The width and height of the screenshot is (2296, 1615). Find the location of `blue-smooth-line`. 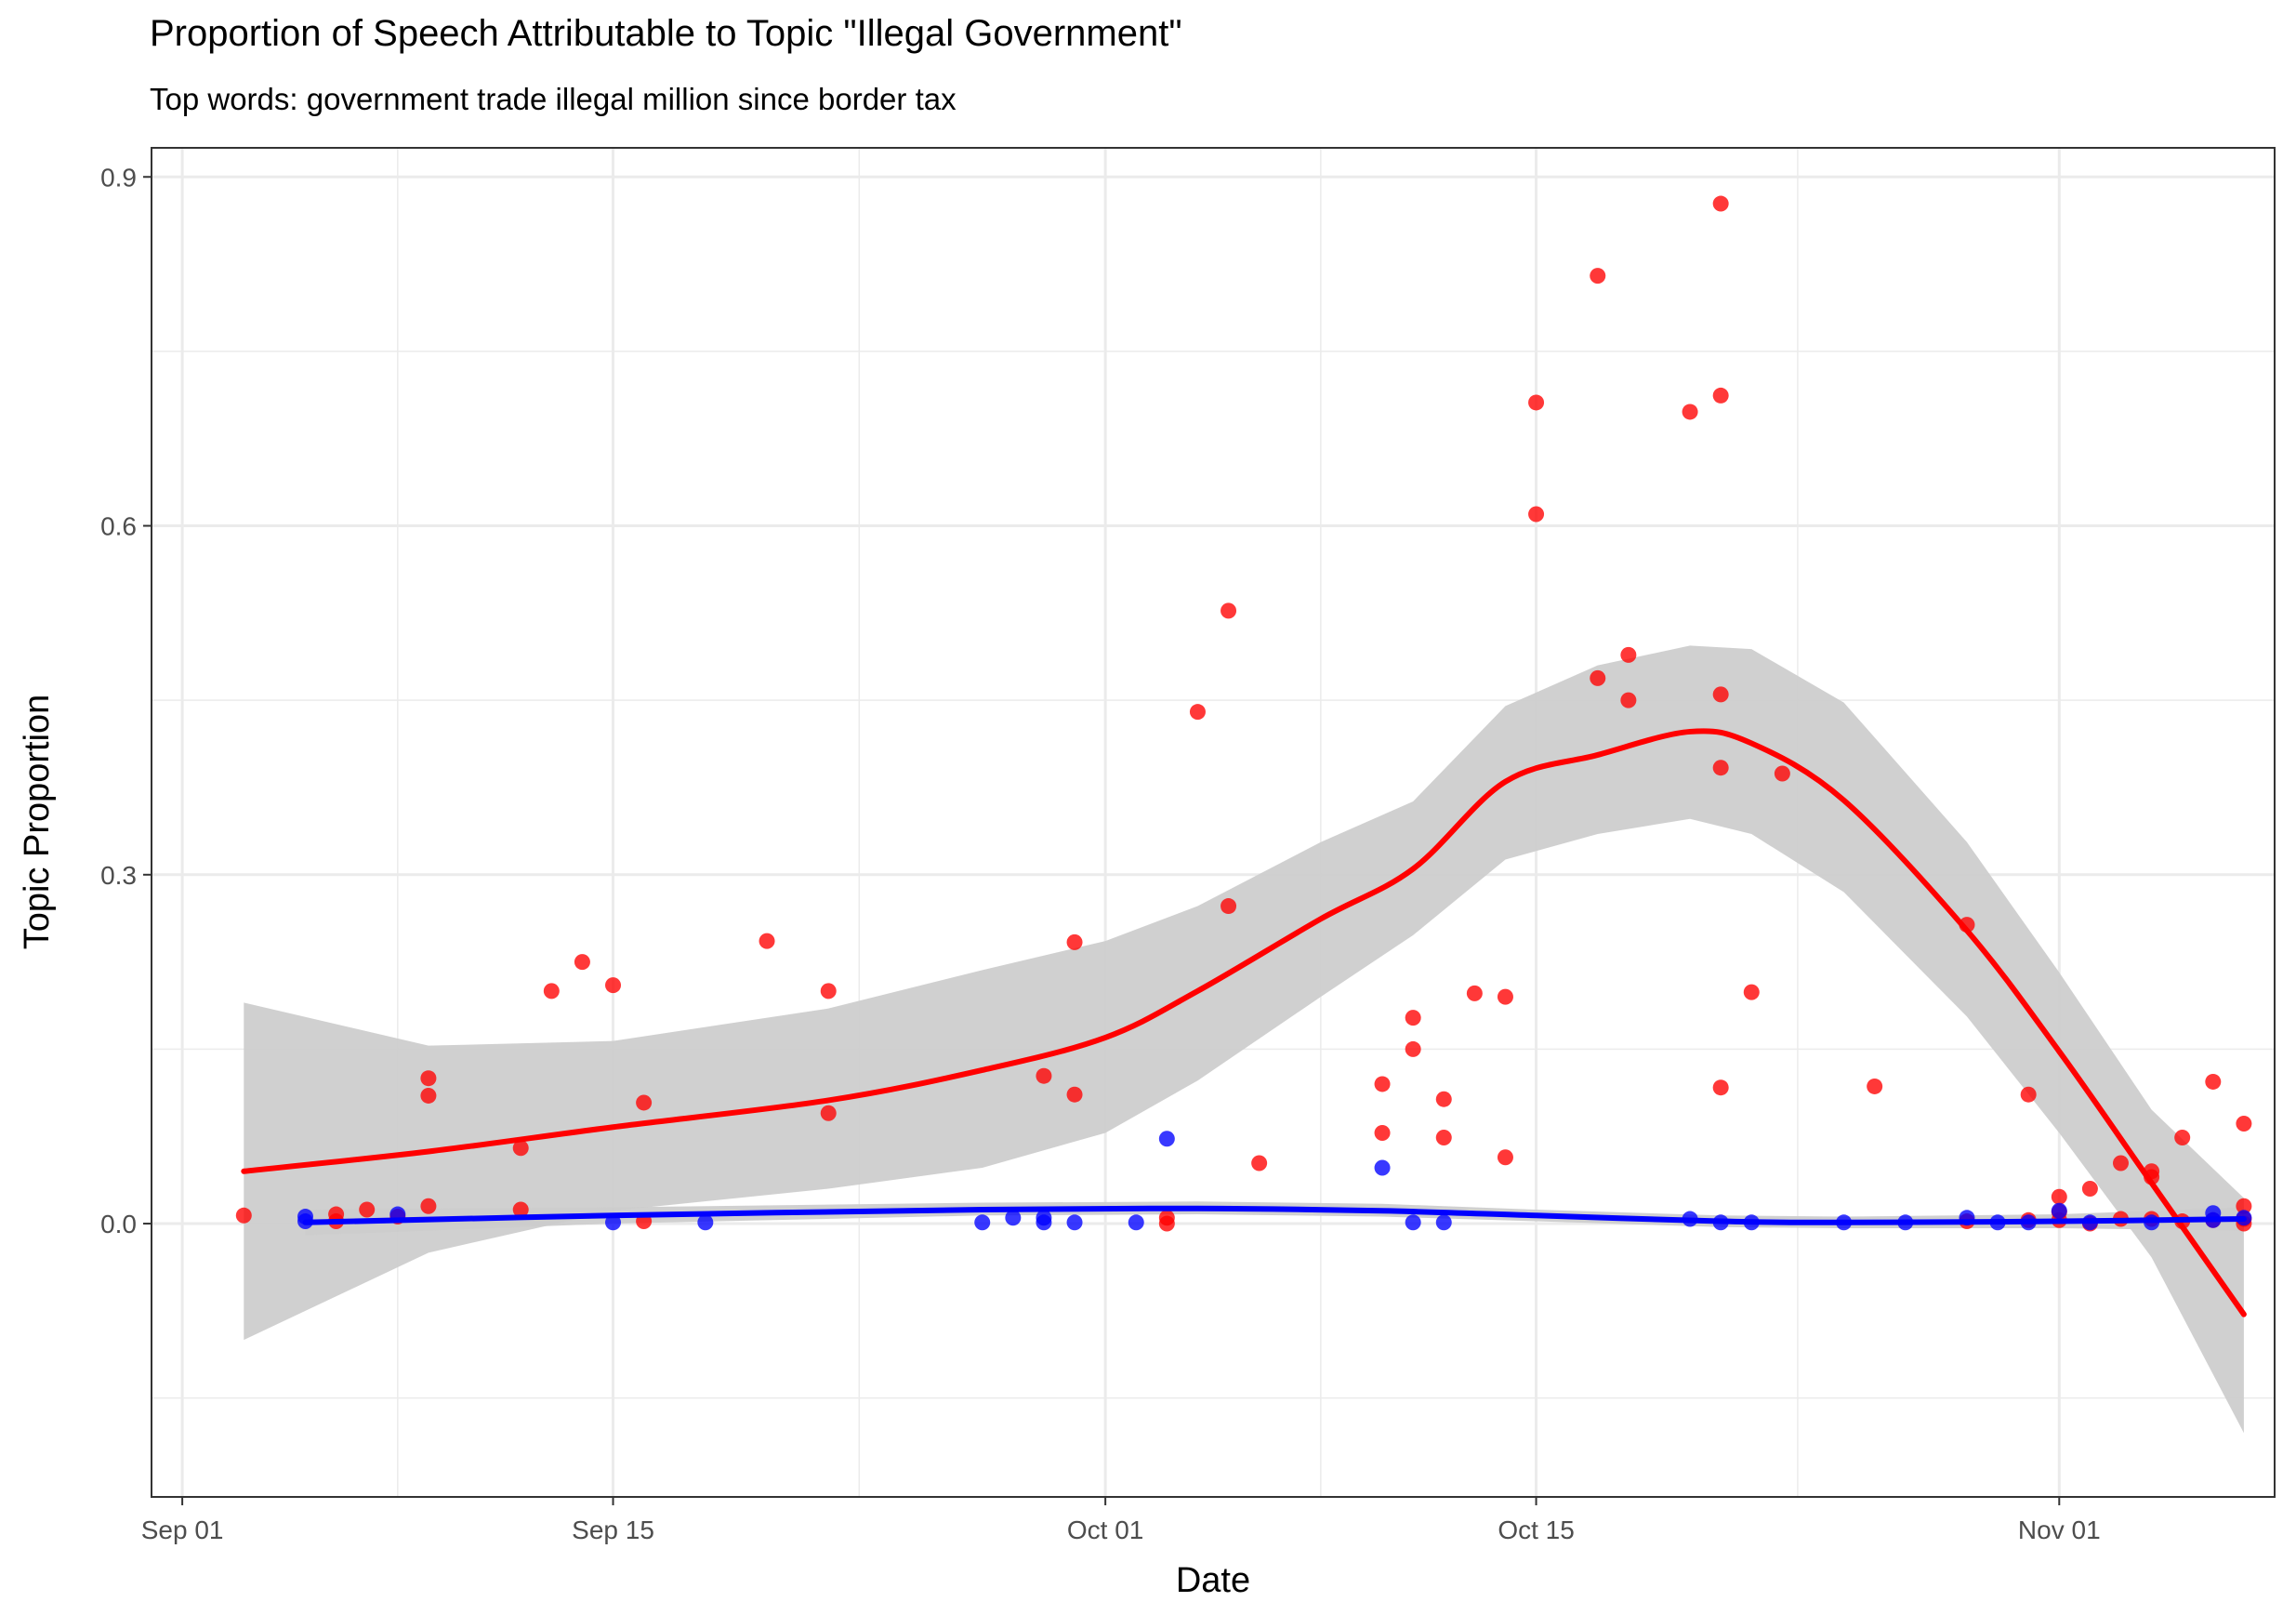

blue-smooth-line is located at coordinates (1275, 1215).